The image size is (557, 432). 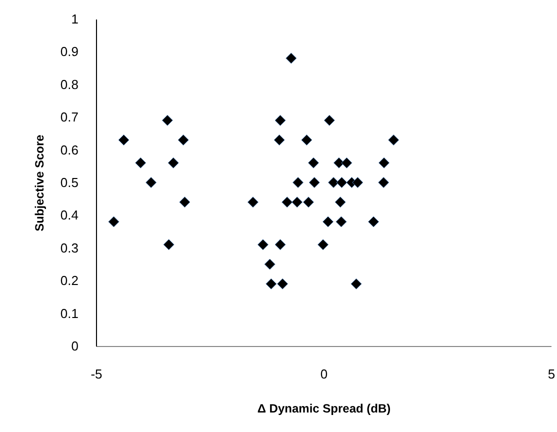 What do you see at coordinates (39, 183) in the screenshot?
I see `y-axis-title: Subjective Score` at bounding box center [39, 183].